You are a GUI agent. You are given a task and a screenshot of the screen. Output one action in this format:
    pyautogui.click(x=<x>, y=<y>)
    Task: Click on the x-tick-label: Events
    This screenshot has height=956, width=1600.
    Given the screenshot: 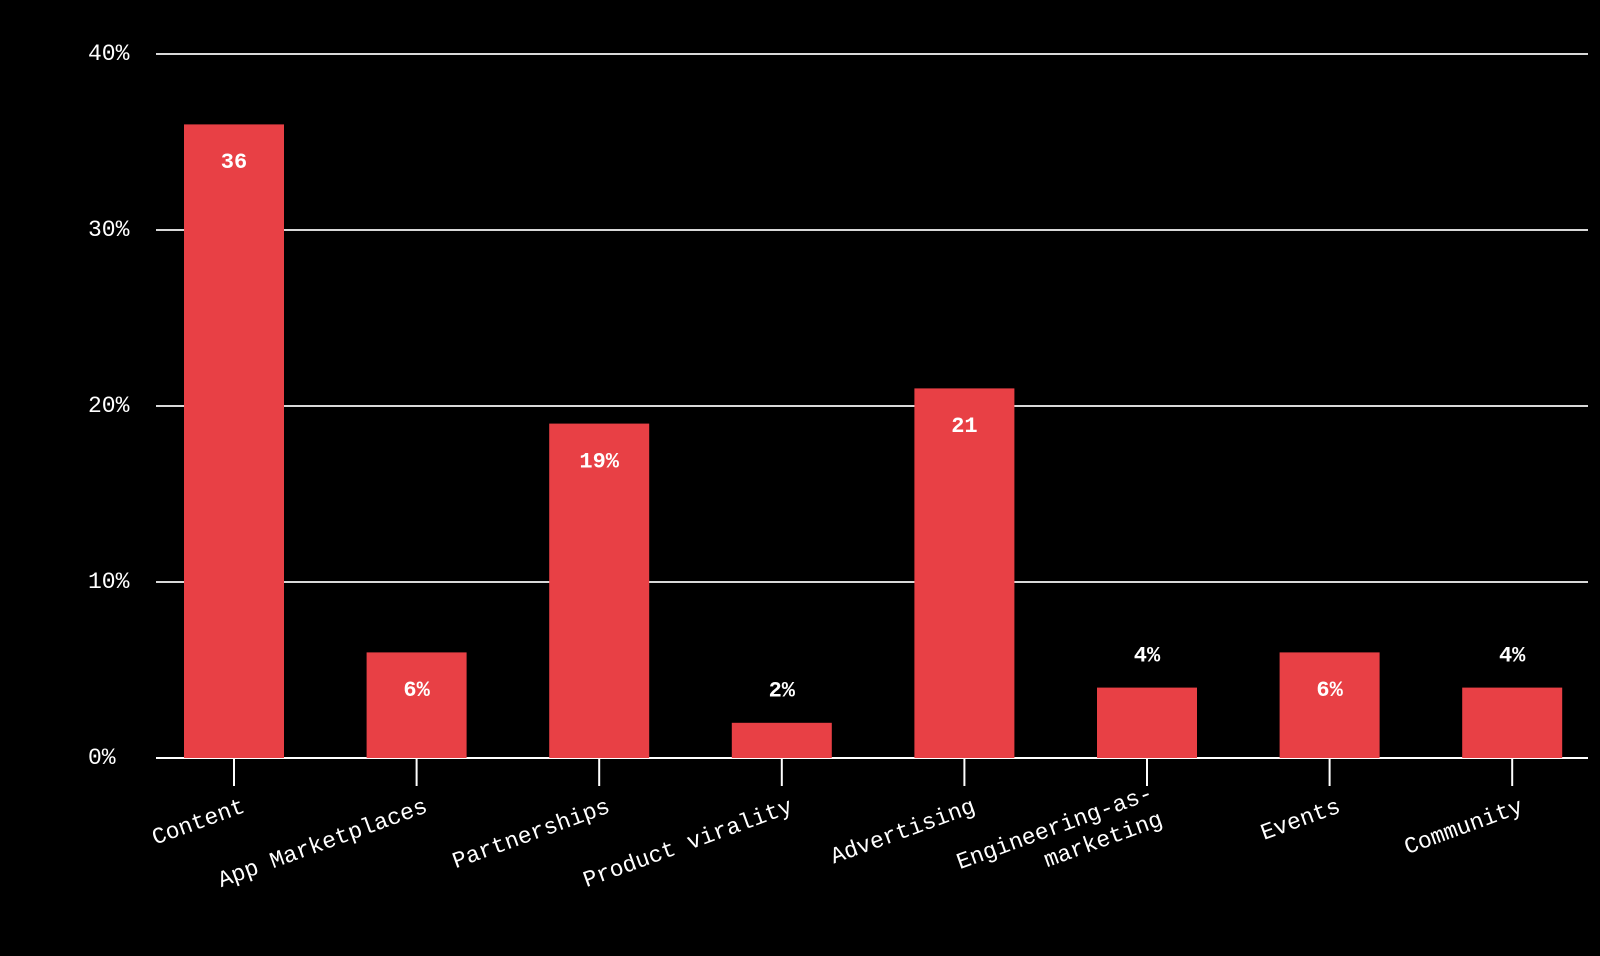 What is the action you would take?
    pyautogui.click(x=1300, y=820)
    